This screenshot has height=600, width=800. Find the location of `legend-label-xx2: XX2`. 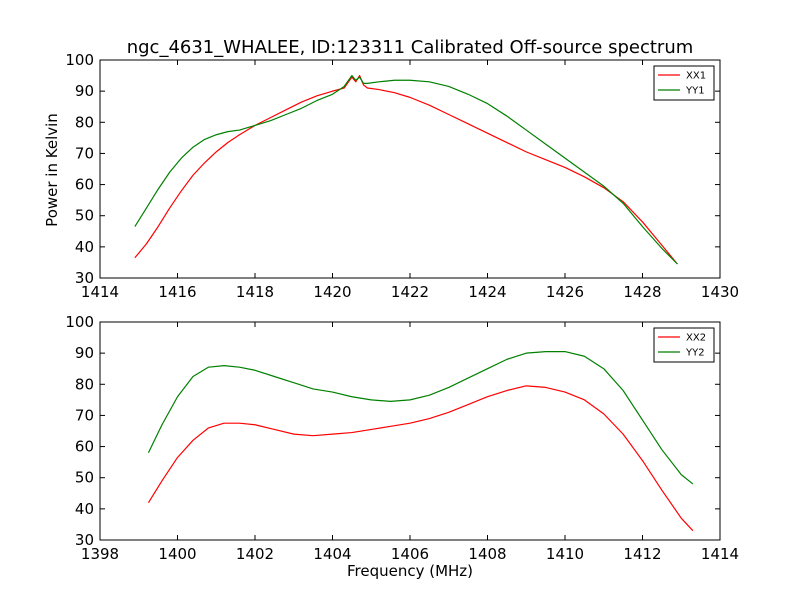

legend-label-xx2: XX2 is located at coordinates (696, 338).